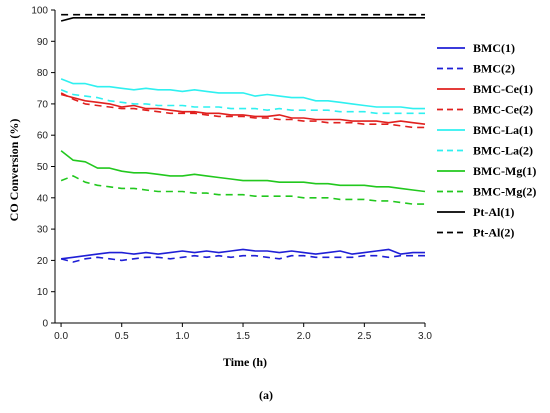  What do you see at coordinates (494, 48) in the screenshot?
I see `legend-label: BMC(1)` at bounding box center [494, 48].